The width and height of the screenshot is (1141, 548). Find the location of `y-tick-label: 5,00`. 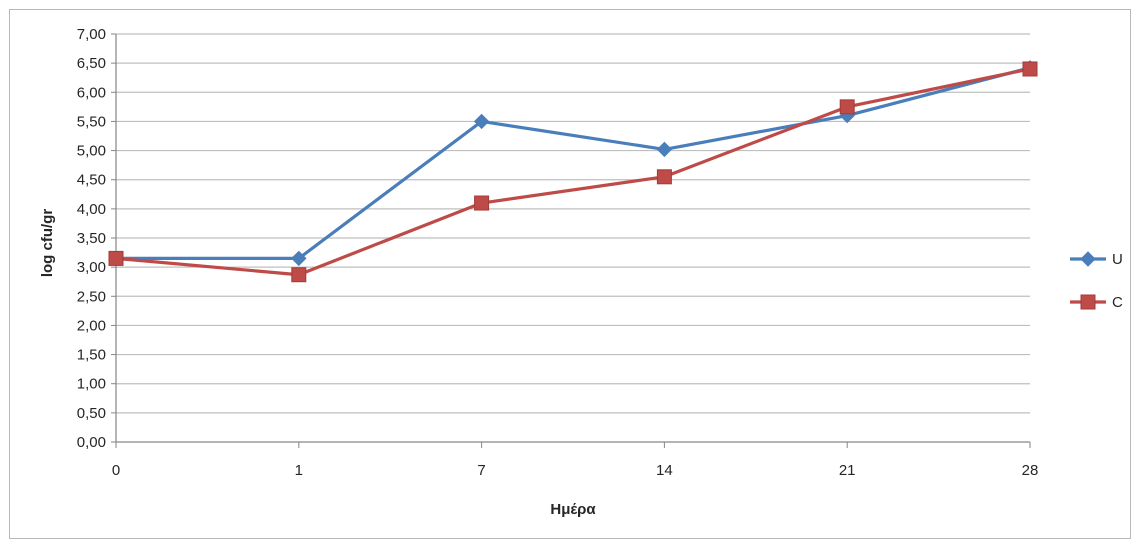

y-tick-label: 5,00 is located at coordinates (91, 151).